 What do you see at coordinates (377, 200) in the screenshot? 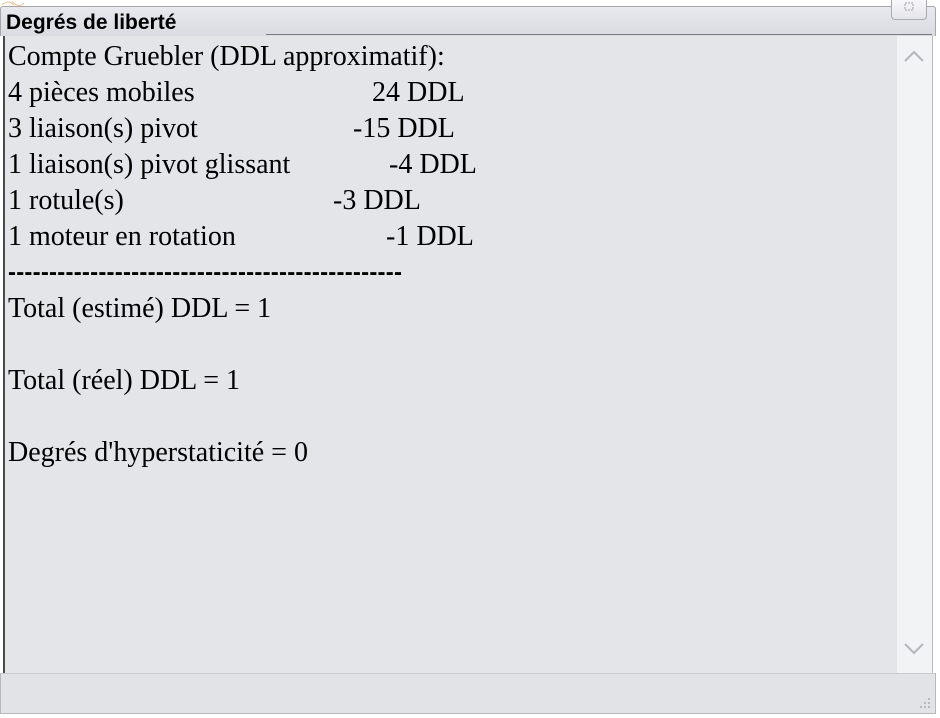
I see `row-value: -3 DDL` at bounding box center [377, 200].